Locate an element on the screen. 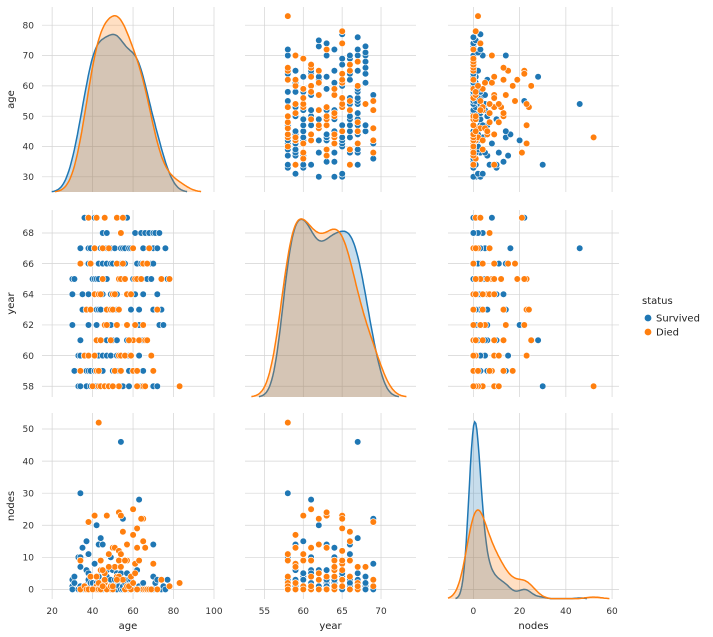 The width and height of the screenshot is (713, 637). xtick-label-age: 80 is located at coordinates (174, 612).